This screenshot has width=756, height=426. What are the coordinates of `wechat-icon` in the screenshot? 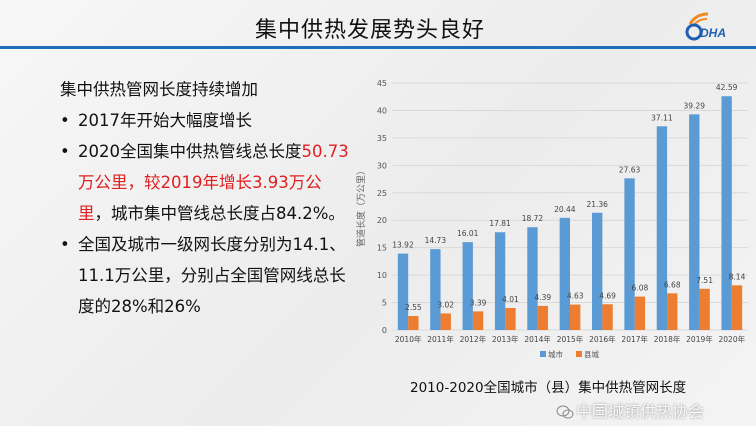 It's located at (565, 412).